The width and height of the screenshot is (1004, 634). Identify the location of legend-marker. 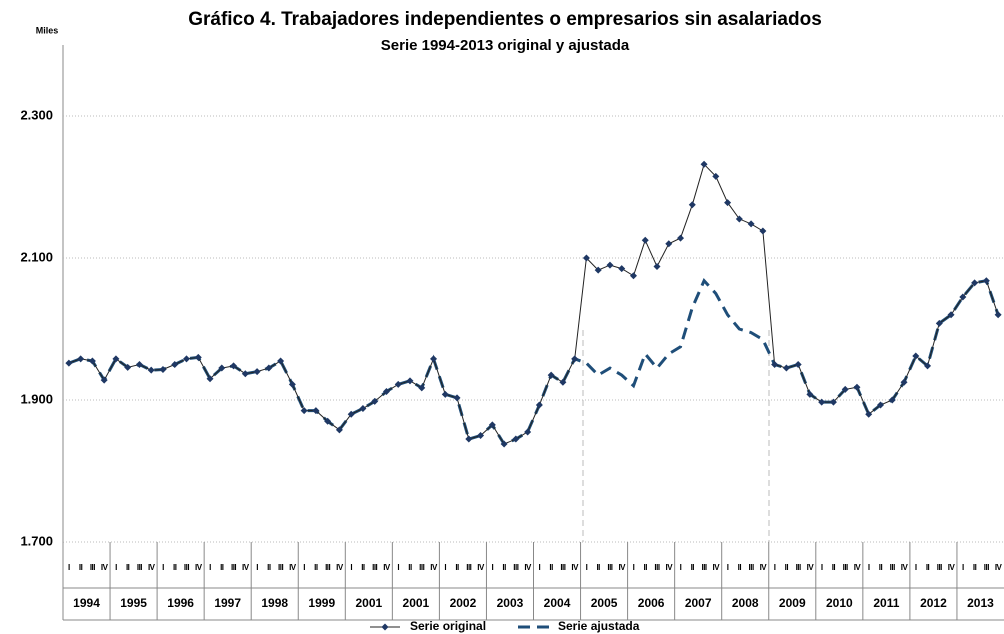
(385, 627).